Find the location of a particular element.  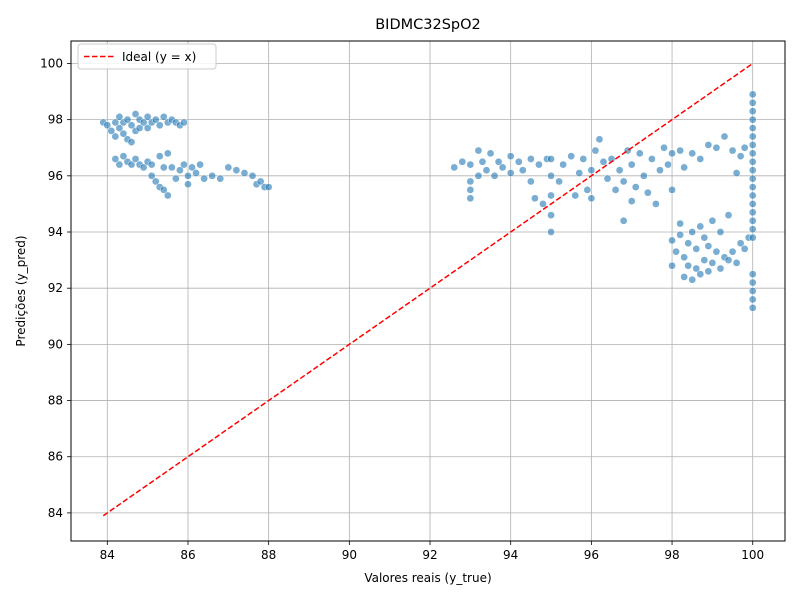

legend-box is located at coordinates (147, 56).